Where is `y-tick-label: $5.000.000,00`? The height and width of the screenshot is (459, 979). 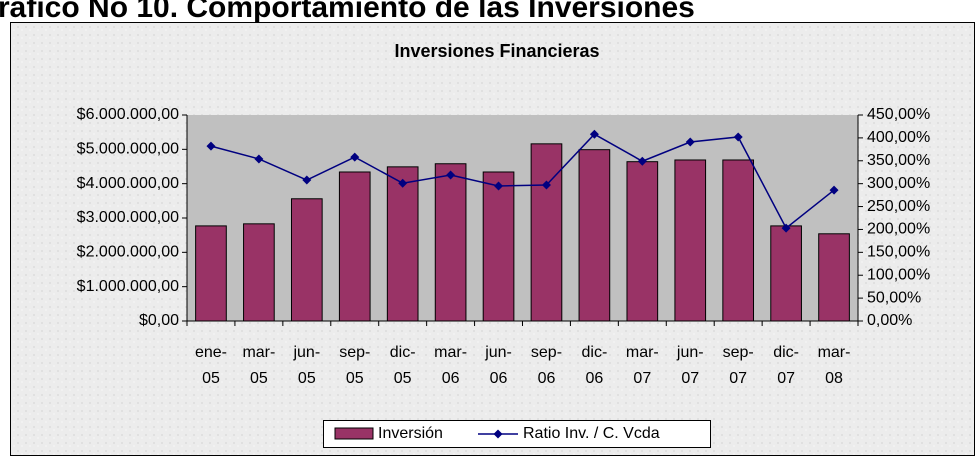 y-tick-label: $5.000.000,00 is located at coordinates (128, 149).